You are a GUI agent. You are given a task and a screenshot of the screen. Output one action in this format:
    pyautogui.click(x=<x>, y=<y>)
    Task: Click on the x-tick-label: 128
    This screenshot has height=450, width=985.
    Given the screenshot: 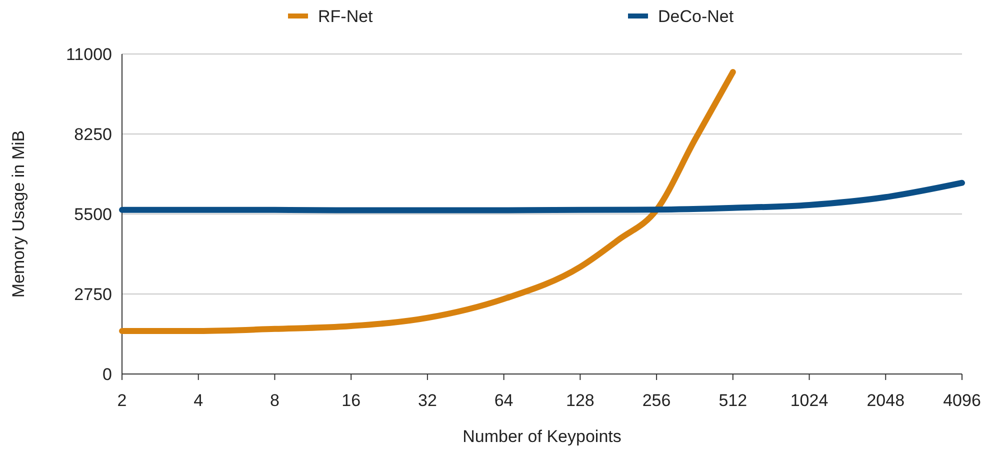 What is the action you would take?
    pyautogui.click(x=580, y=400)
    